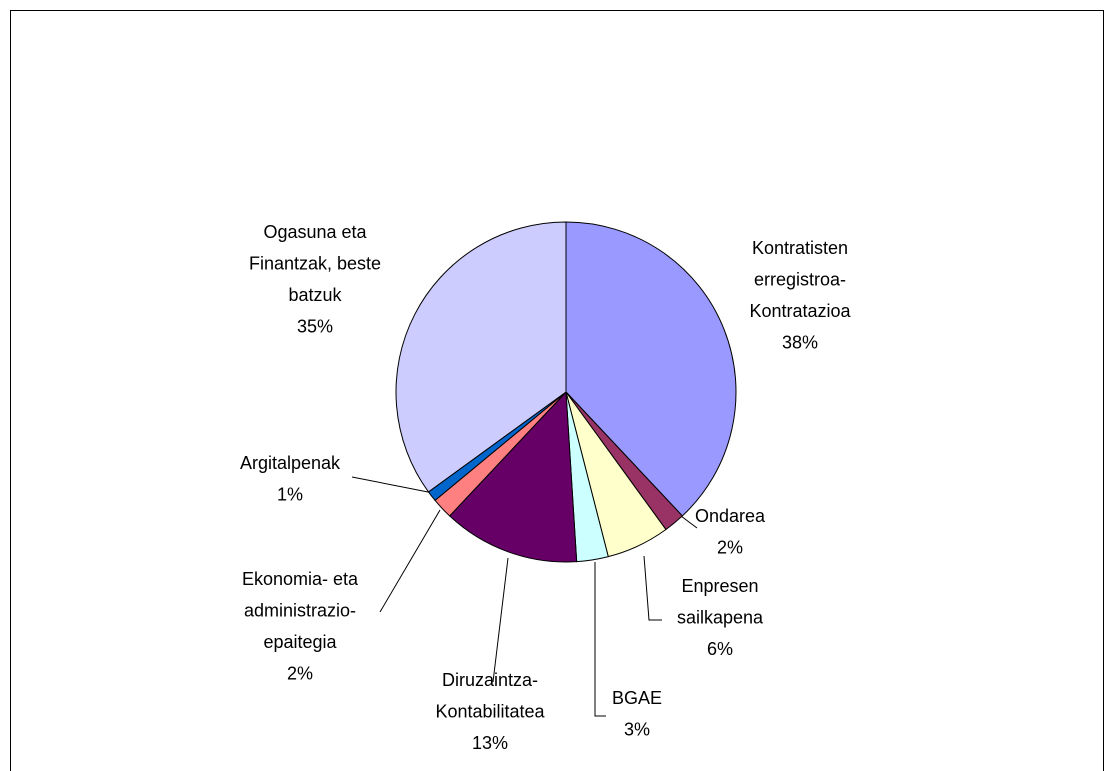  Describe the element at coordinates (524, 596) in the screenshot. I see `leader-lines` at that location.